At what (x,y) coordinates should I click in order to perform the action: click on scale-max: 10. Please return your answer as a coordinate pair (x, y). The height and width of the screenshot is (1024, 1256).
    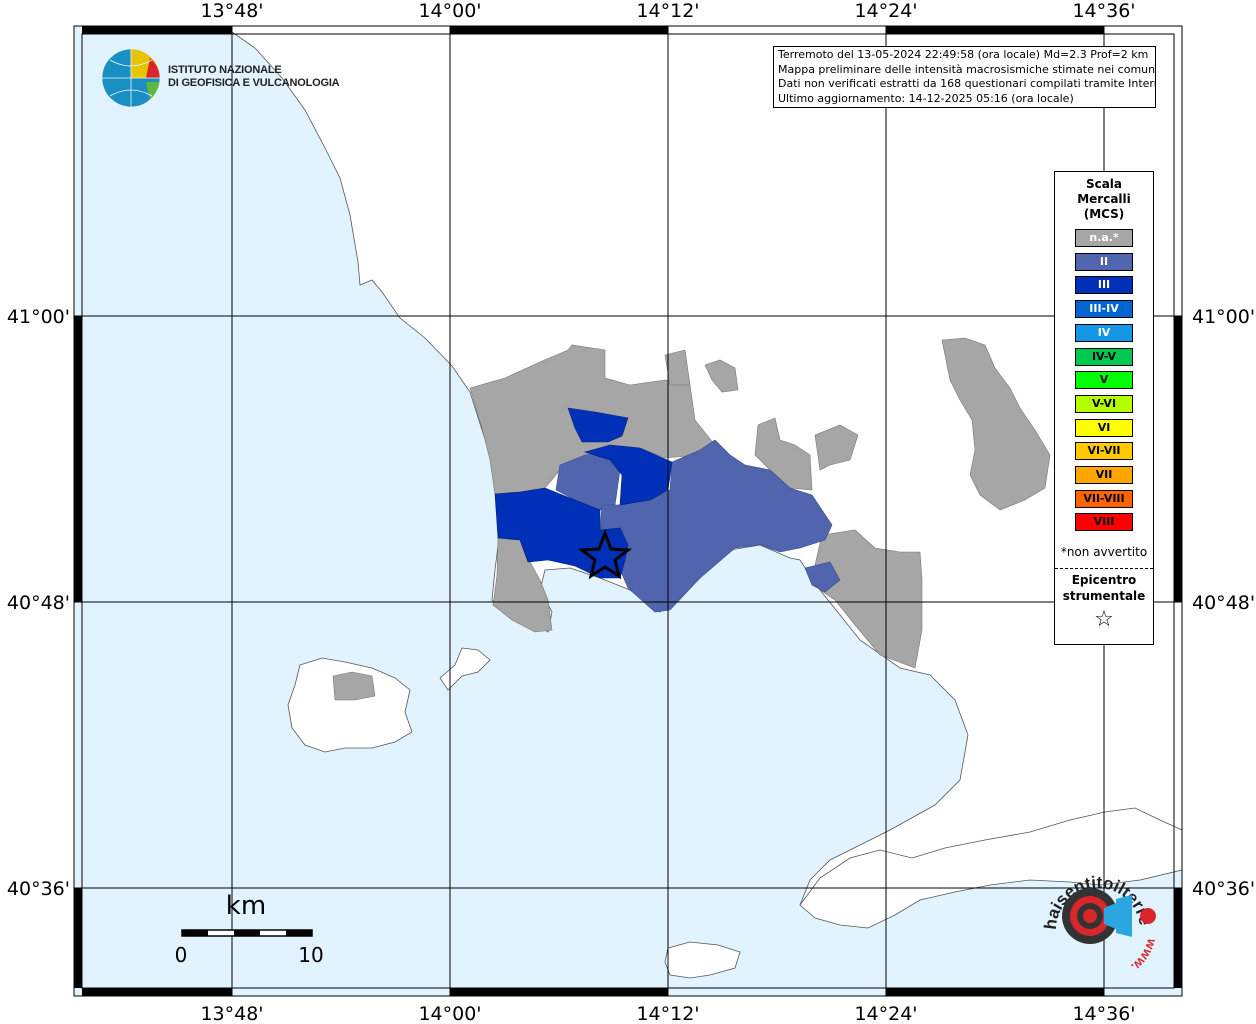
    Looking at the image, I should click on (310, 955).